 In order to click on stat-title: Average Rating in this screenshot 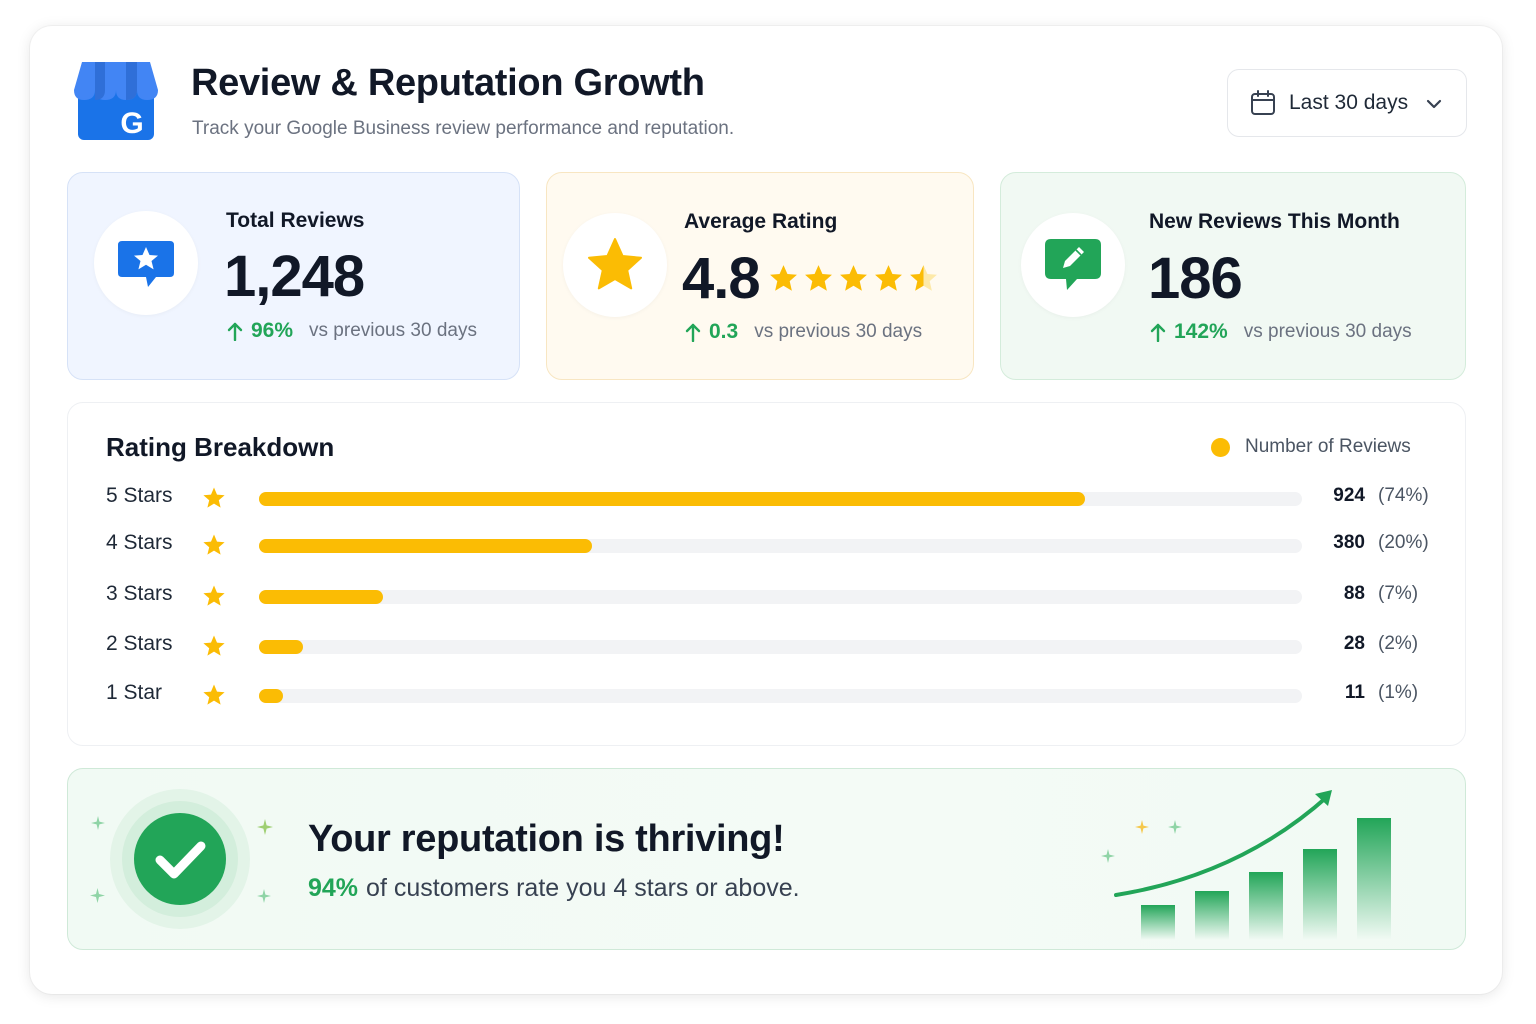, I will do `click(761, 221)`.